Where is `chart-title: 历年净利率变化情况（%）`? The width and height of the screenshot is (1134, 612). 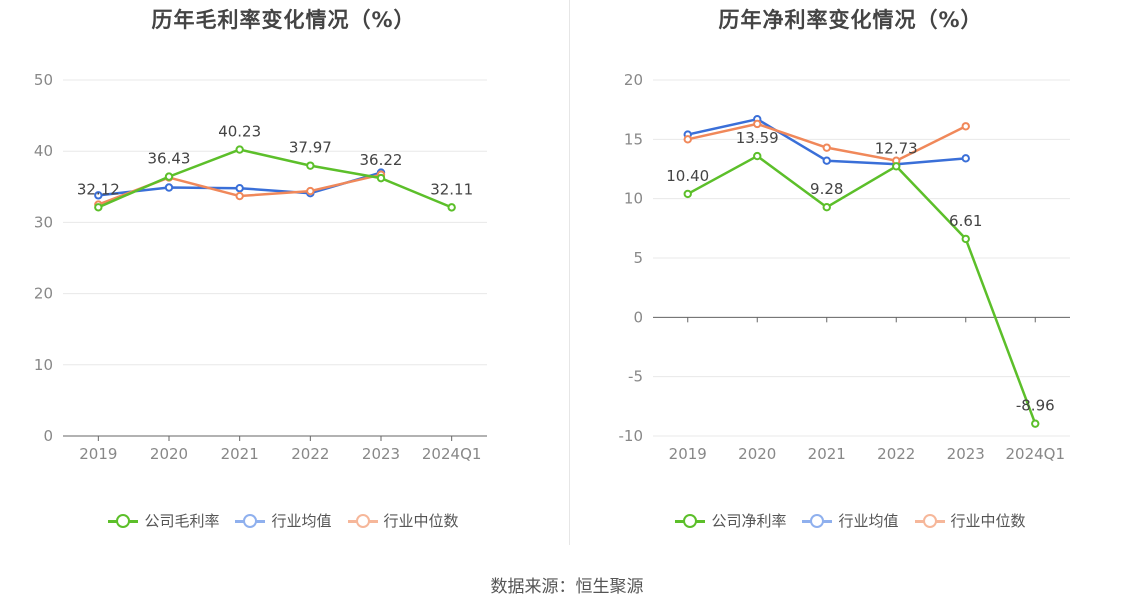 chart-title: 历年净利率变化情况（%） is located at coordinates (850, 20).